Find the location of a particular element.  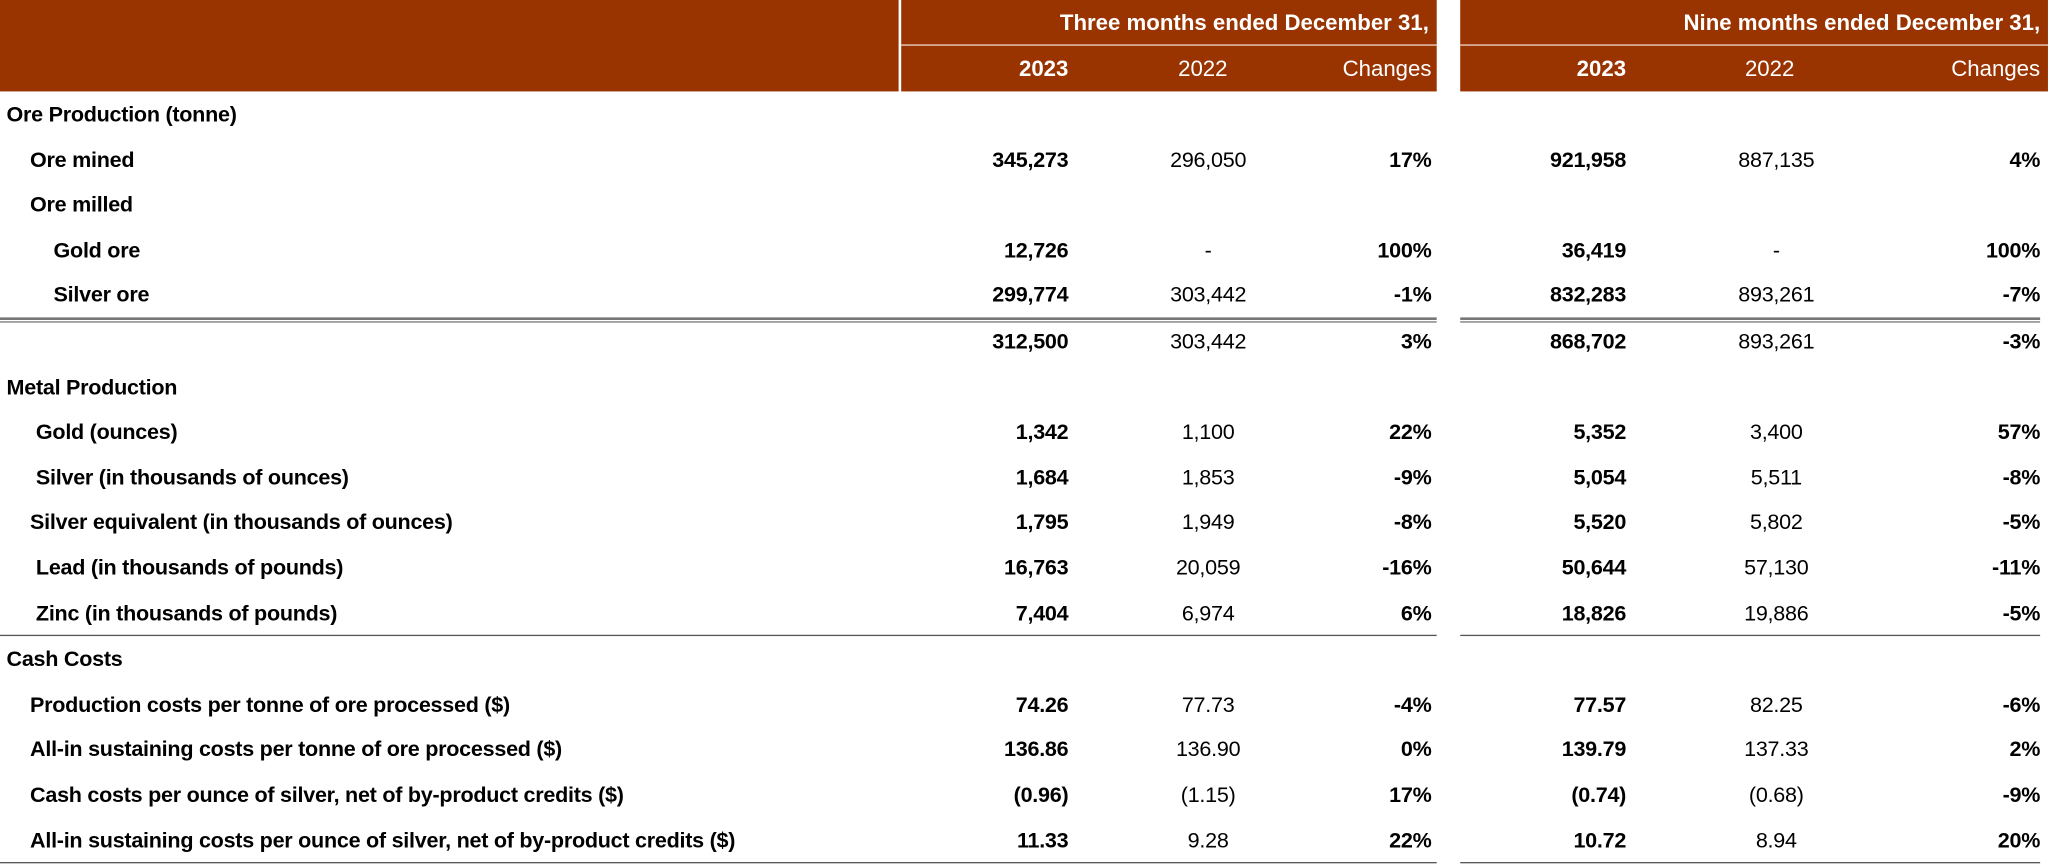

table-row: 312,500 303,442 3% 868,702 893,261 -3% is located at coordinates (1024, 342).